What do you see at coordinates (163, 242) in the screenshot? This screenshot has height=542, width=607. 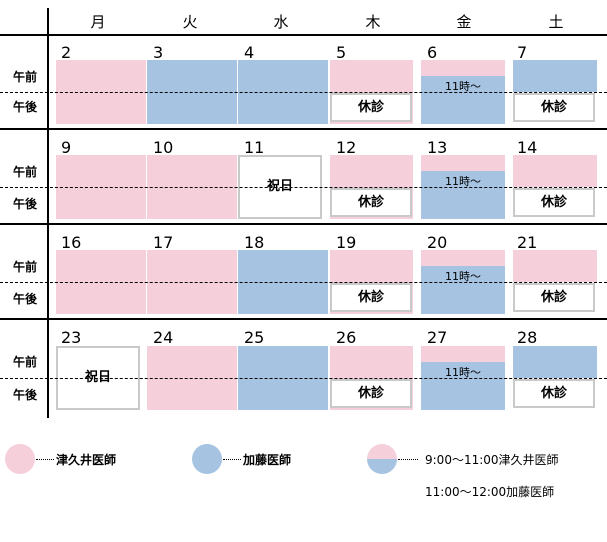 I see `date-label: 17` at bounding box center [163, 242].